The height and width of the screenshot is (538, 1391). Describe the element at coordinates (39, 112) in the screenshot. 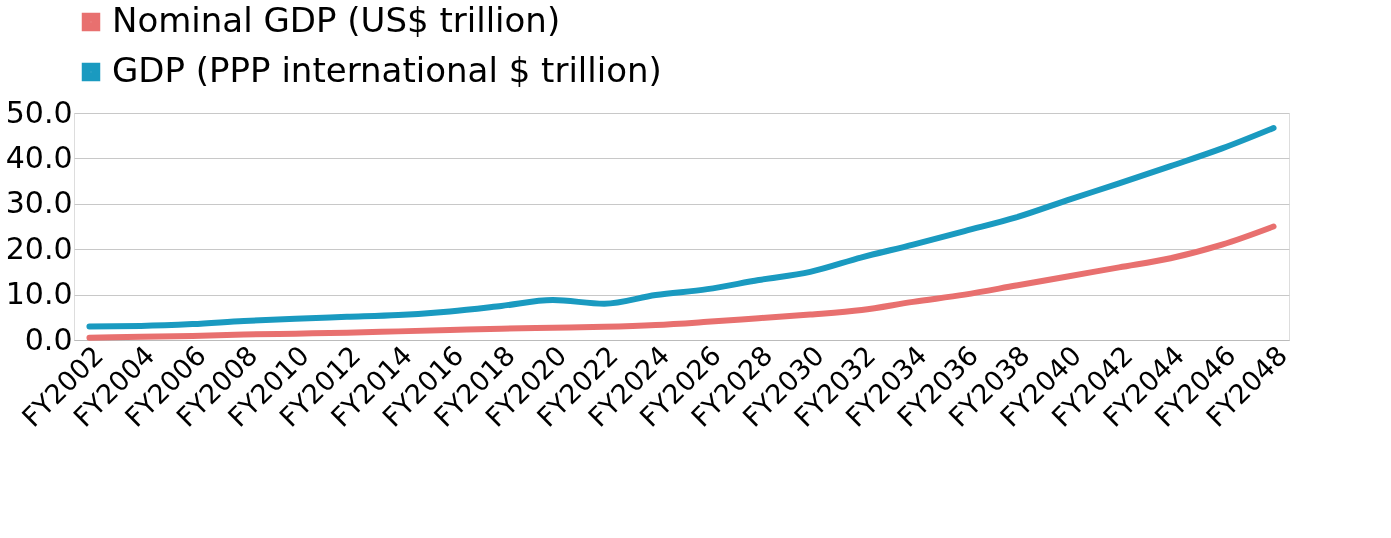

I see `y-tick-label: 50.0` at that location.